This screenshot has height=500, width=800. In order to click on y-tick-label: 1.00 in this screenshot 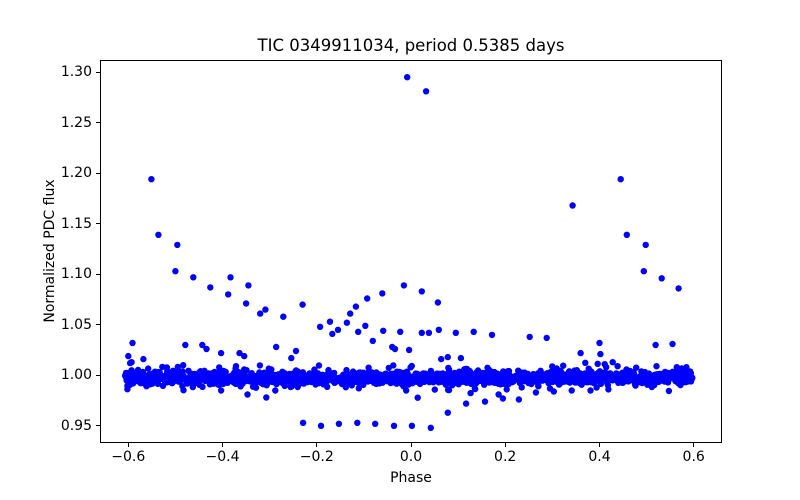, I will do `click(76, 375)`.